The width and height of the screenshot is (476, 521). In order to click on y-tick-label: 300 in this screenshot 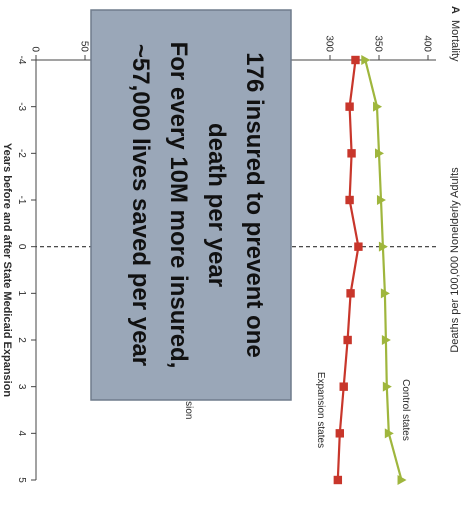, I will do `click(329, 43)`.